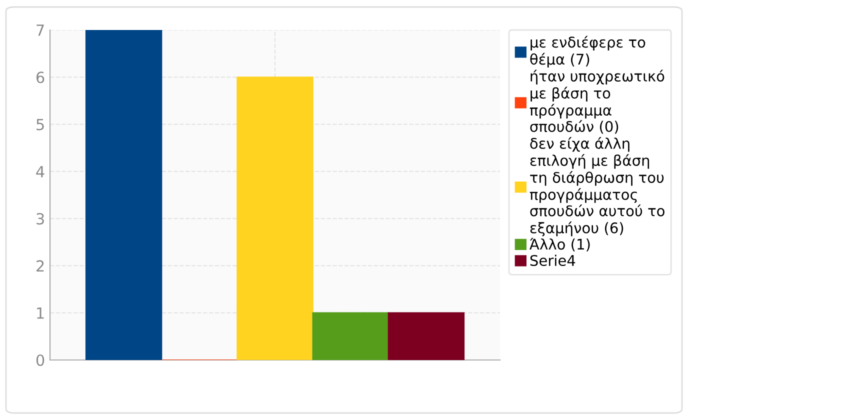 The width and height of the screenshot is (848, 420). Describe the element at coordinates (40, 219) in the screenshot. I see `y-tick-label: 3` at that location.